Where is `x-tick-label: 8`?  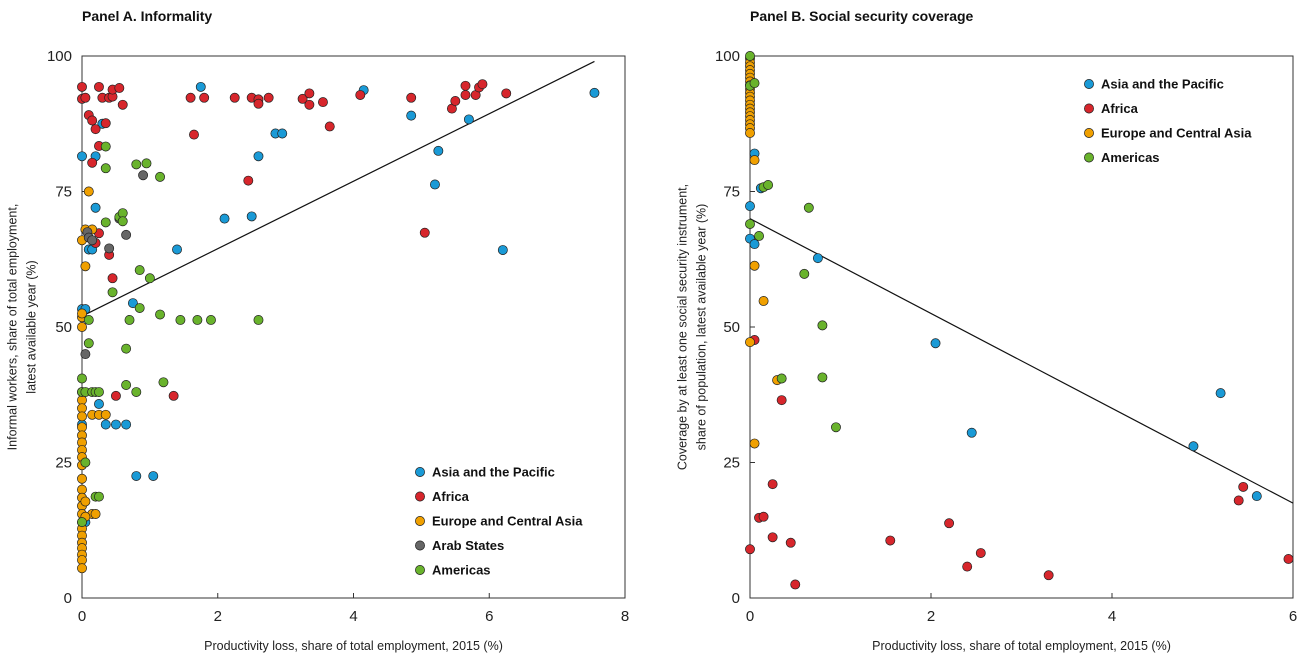
x-tick-label: 8 is located at coordinates (625, 616).